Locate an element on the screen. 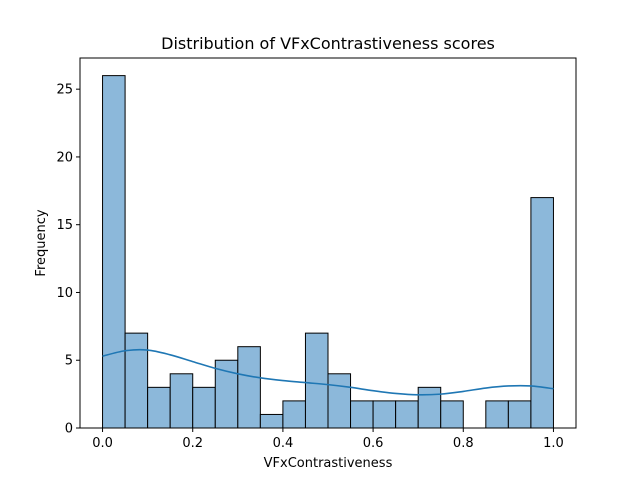  kde-curve is located at coordinates (328, 372).